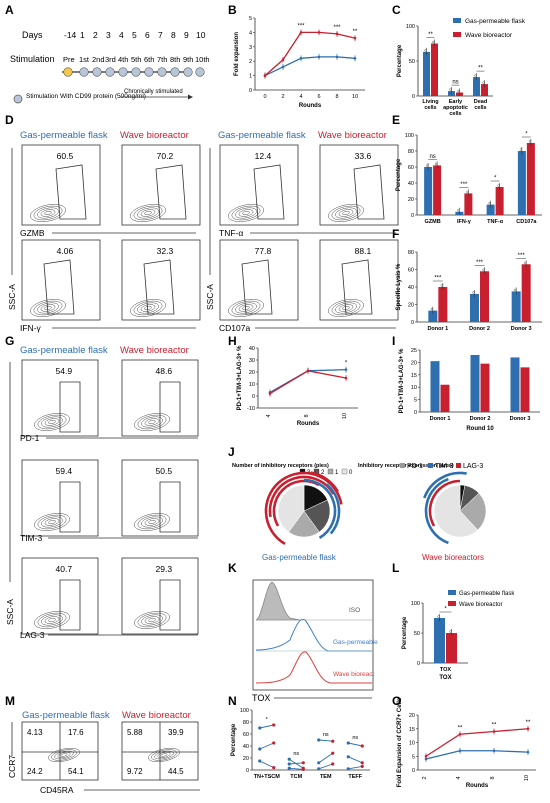 This screenshot has width=550, height=803. I want to click on x-tick-line: Living, so click(430, 102).